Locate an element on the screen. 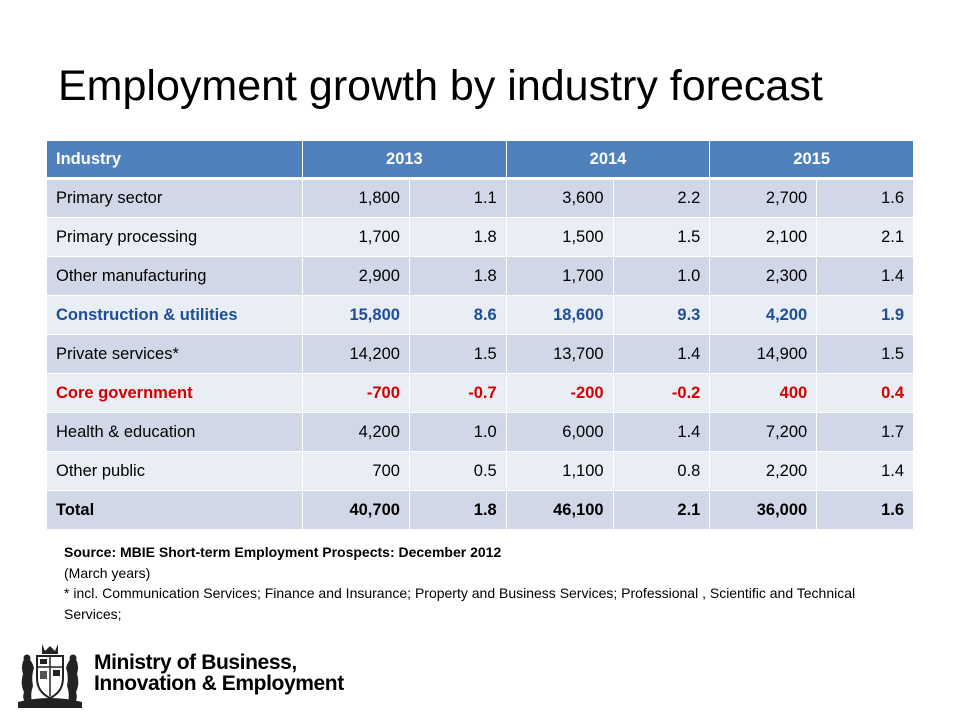 Image resolution: width=960 pixels, height=720 pixels. count-2015-cell: 2,100 is located at coordinates (763, 237).